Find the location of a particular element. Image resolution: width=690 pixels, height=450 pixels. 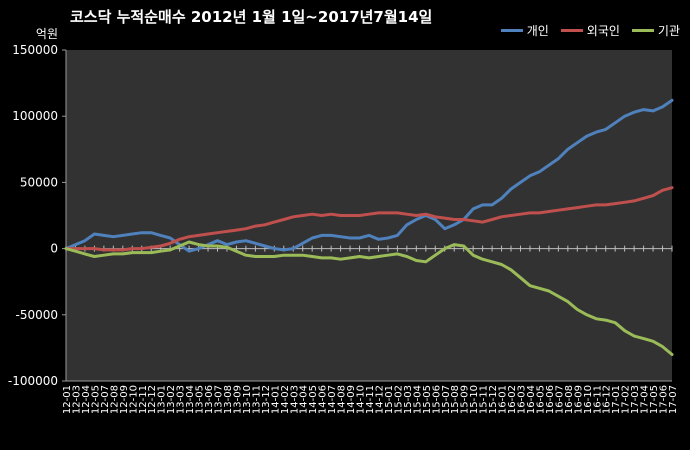

x-tick-label: 13-04 is located at coordinates (190, 399).